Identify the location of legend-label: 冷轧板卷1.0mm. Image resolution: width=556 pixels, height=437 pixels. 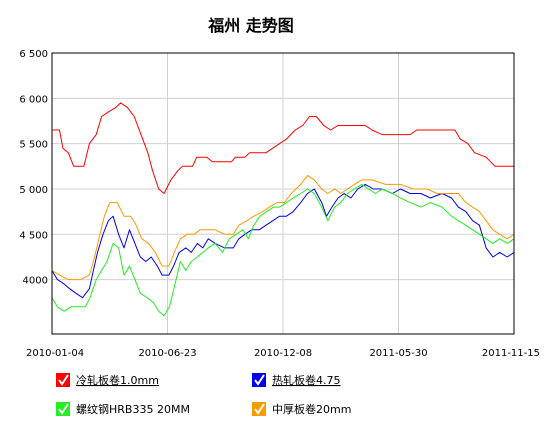
(117, 380).